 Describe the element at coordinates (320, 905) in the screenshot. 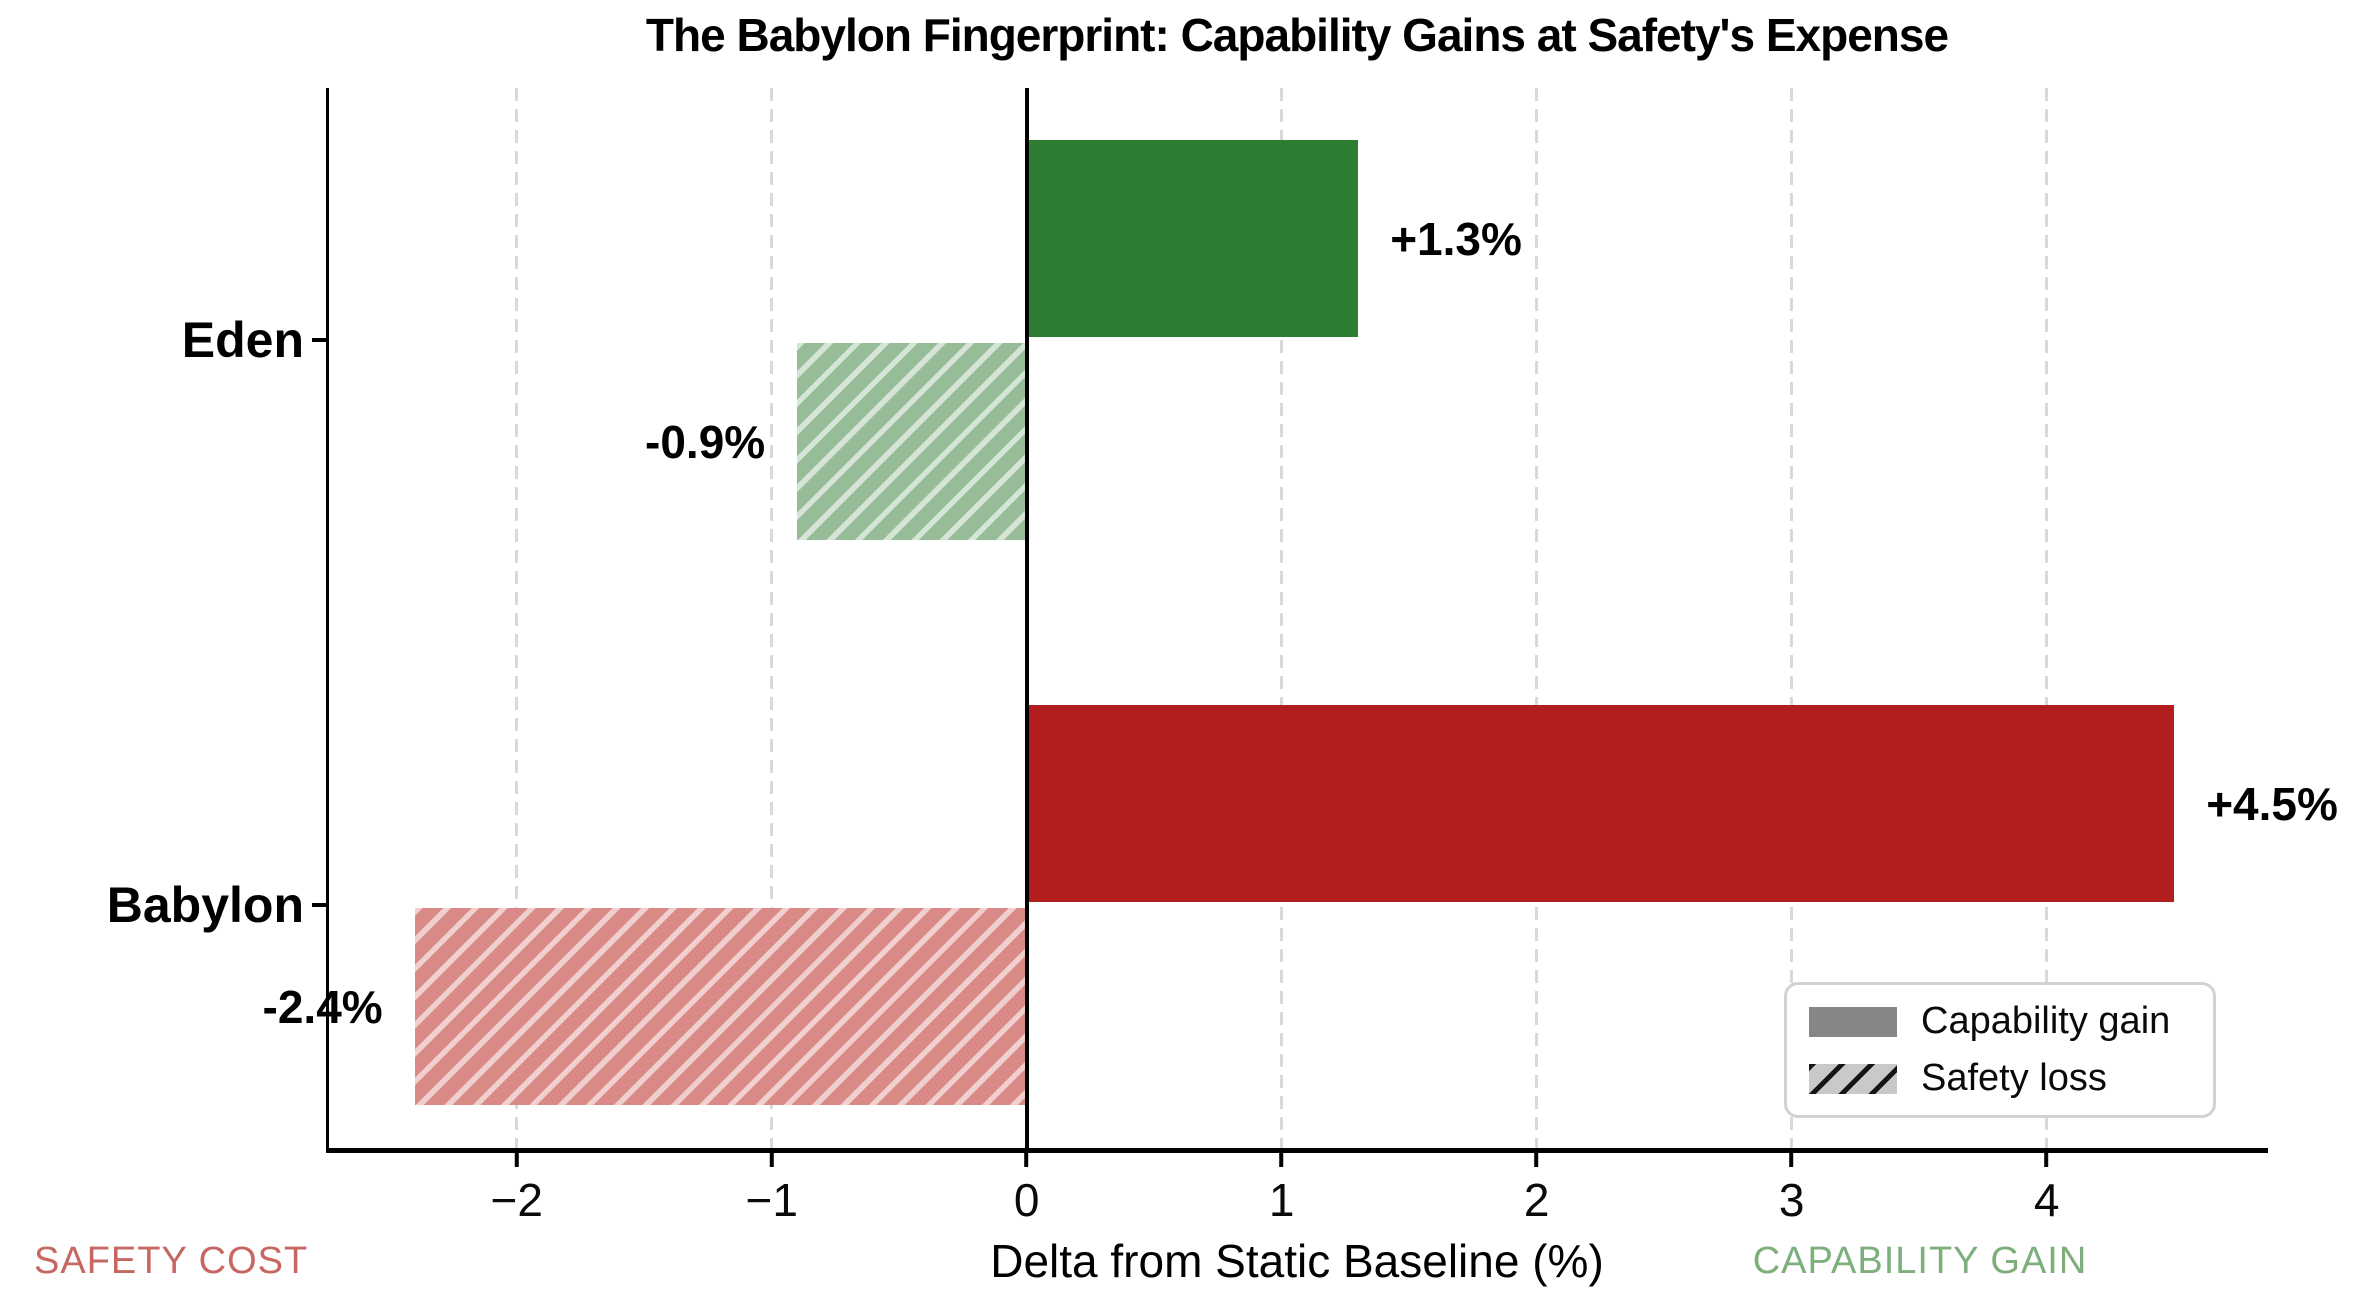

I see `y-tick-mark-babylon` at that location.